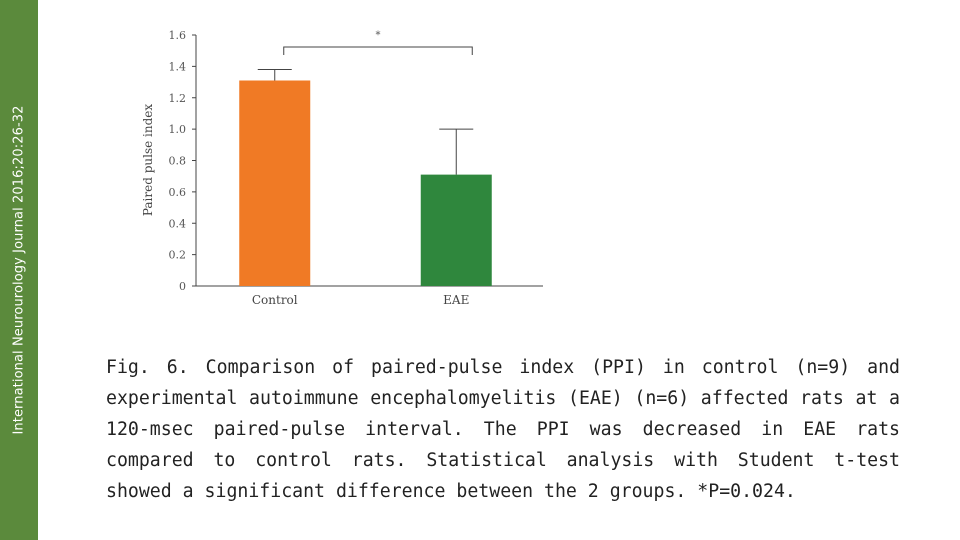 The width and height of the screenshot is (960, 540). Describe the element at coordinates (456, 300) in the screenshot. I see `x-category-label: EAE` at that location.